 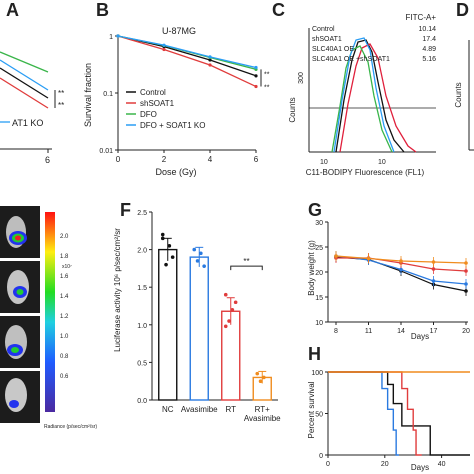 What do you see at coordinates (210, 159) in the screenshot?
I see `b-x-tick-label: 4` at bounding box center [210, 159].